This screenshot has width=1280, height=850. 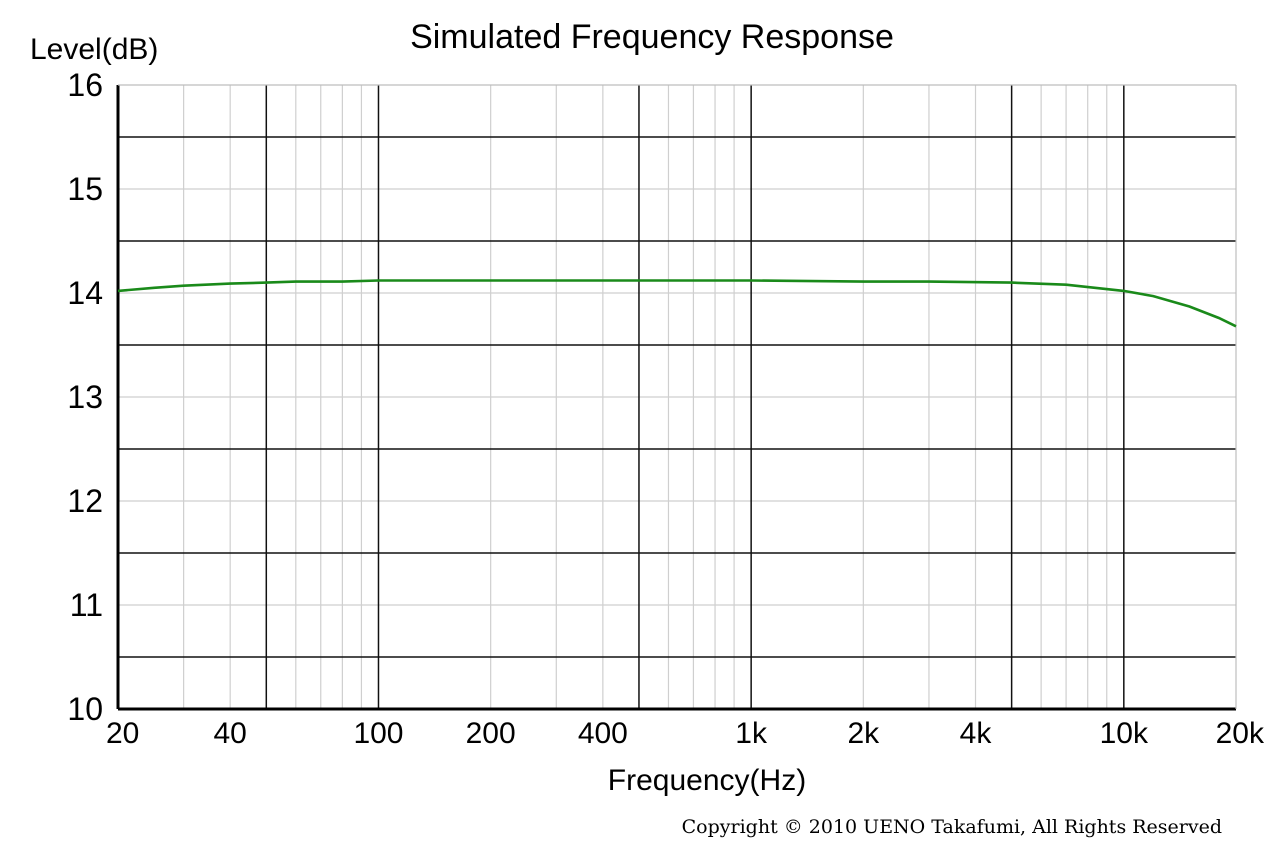 What do you see at coordinates (378, 733) in the screenshot?
I see `x-tick-label: 100` at bounding box center [378, 733].